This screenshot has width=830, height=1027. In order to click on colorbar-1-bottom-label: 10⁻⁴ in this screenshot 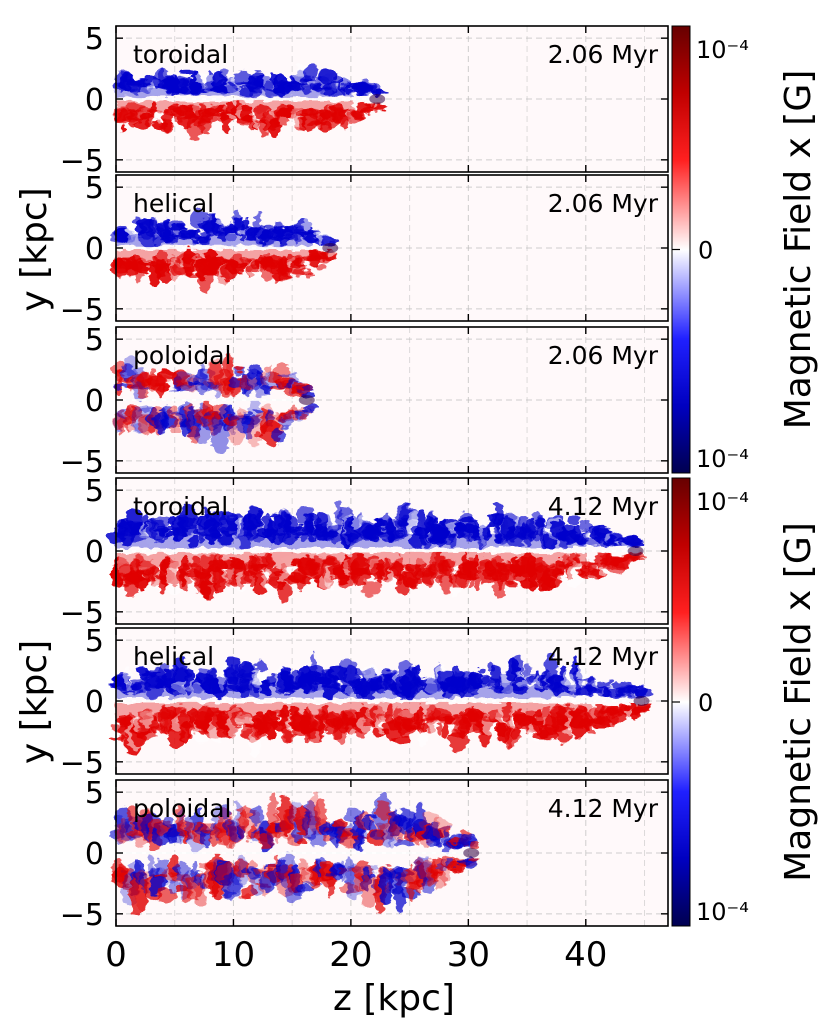, I will do `click(722, 459)`.